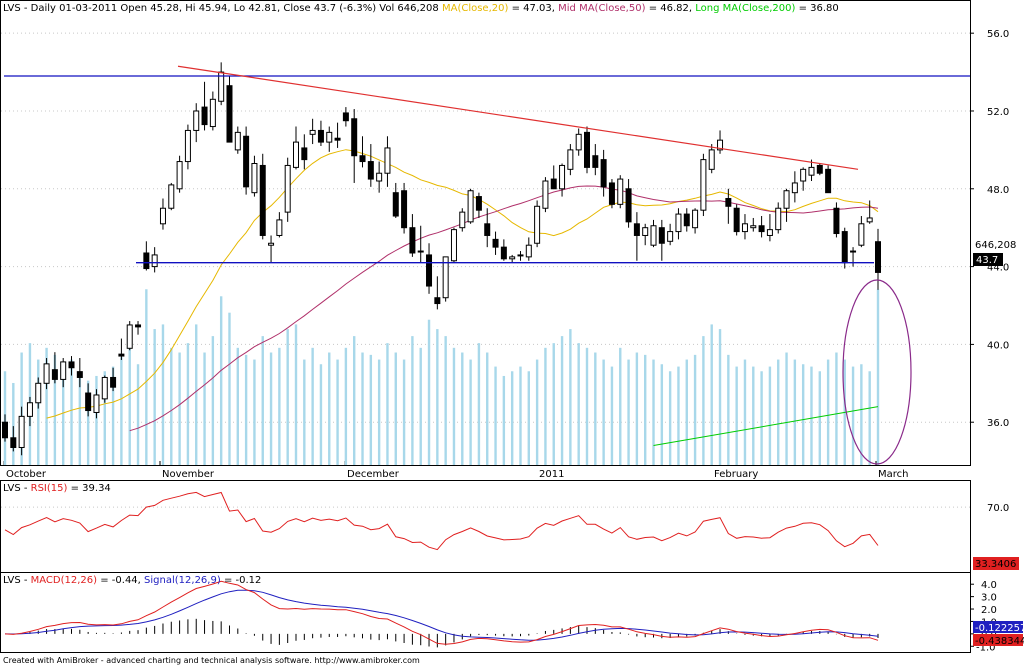 The image size is (1024, 665). Describe the element at coordinates (441, 615) in the screenshot. I see `signal-line` at that location.